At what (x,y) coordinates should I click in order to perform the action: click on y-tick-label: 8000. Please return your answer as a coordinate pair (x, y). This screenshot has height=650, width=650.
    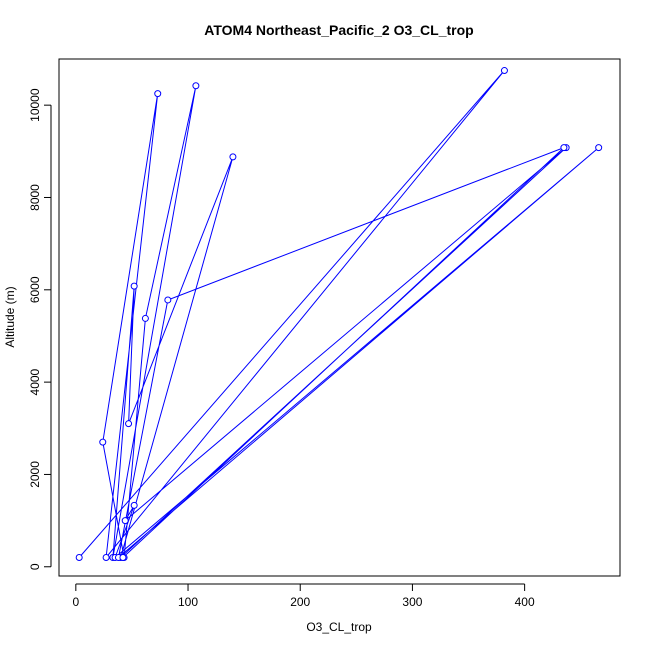
    Looking at the image, I should click on (35, 197).